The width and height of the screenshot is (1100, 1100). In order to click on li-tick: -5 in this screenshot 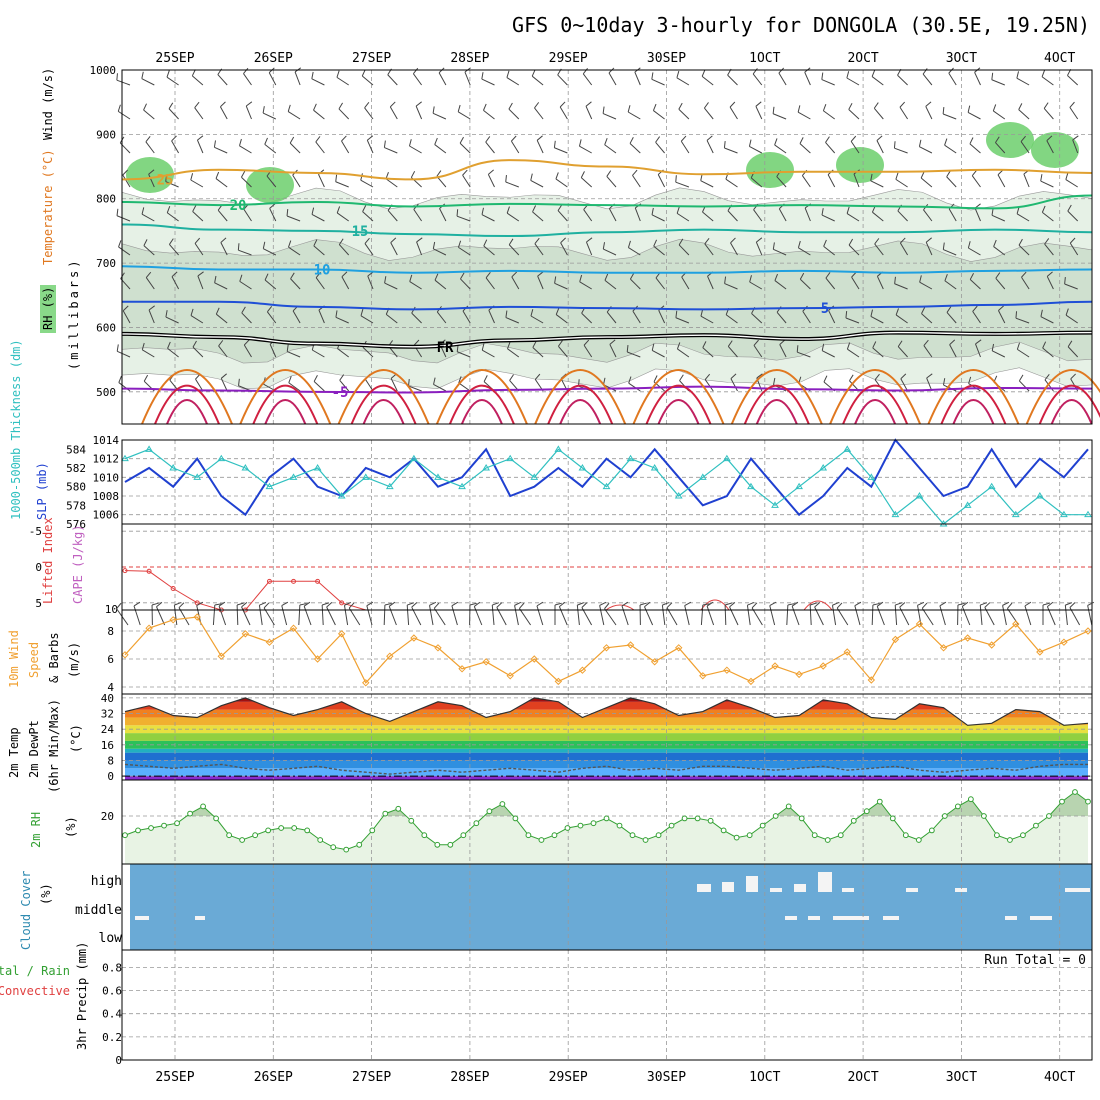, I will do `click(35, 531)`.